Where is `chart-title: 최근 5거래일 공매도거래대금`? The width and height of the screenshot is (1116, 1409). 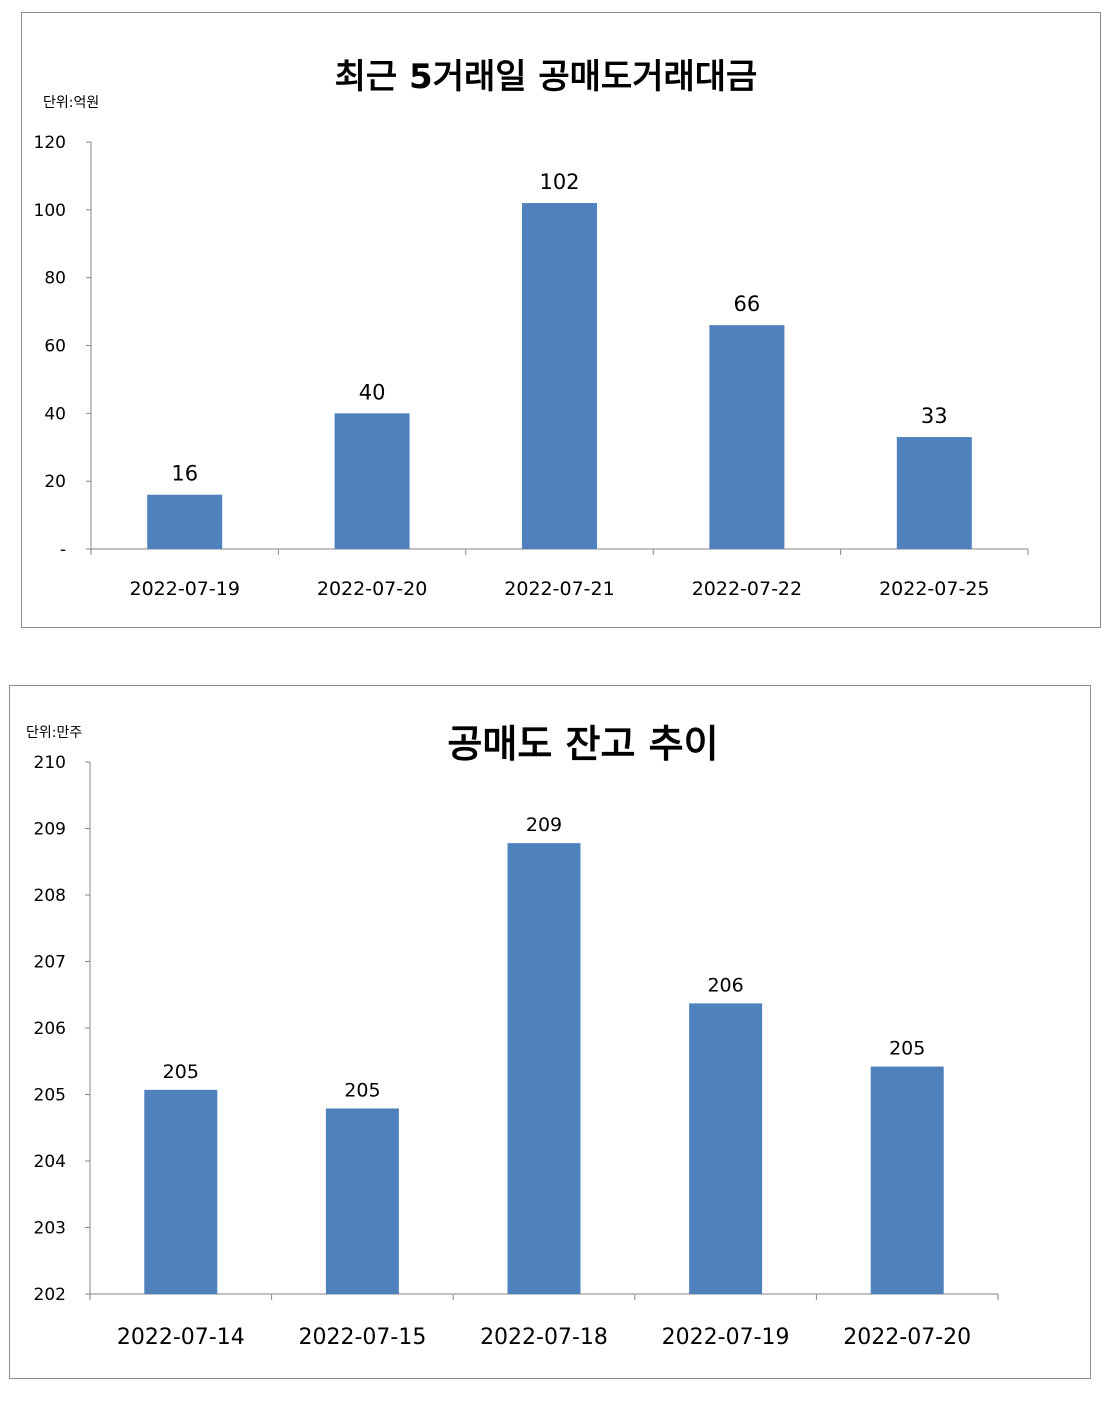
chart-title: 최근 5거래일 공매도거래대금 is located at coordinates (546, 77).